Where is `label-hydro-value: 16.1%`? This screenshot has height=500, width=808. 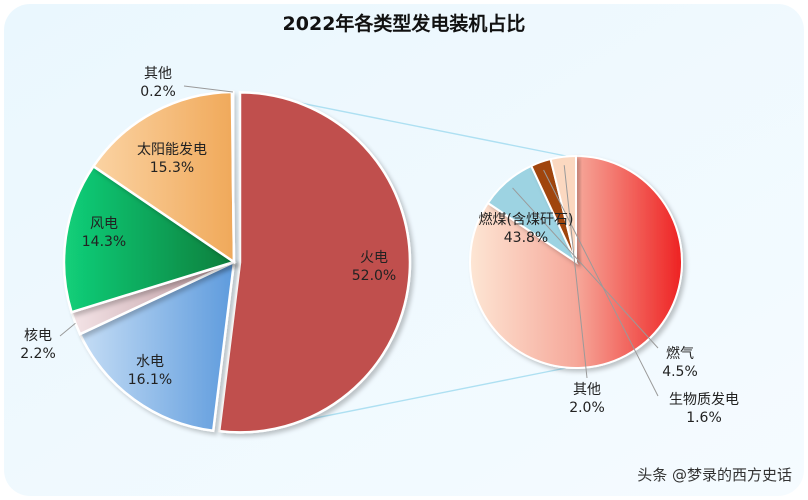
label-hydro-value: 16.1% is located at coordinates (150, 380).